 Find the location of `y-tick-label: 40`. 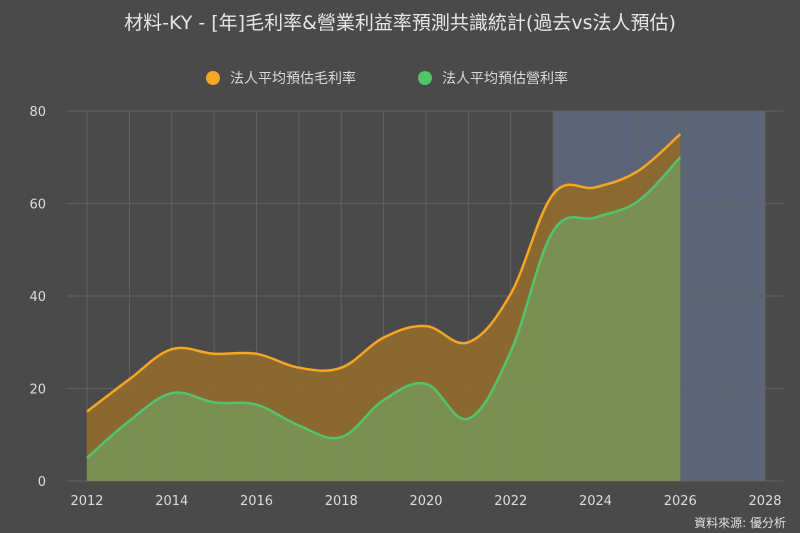

y-tick-label: 40 is located at coordinates (37, 297).